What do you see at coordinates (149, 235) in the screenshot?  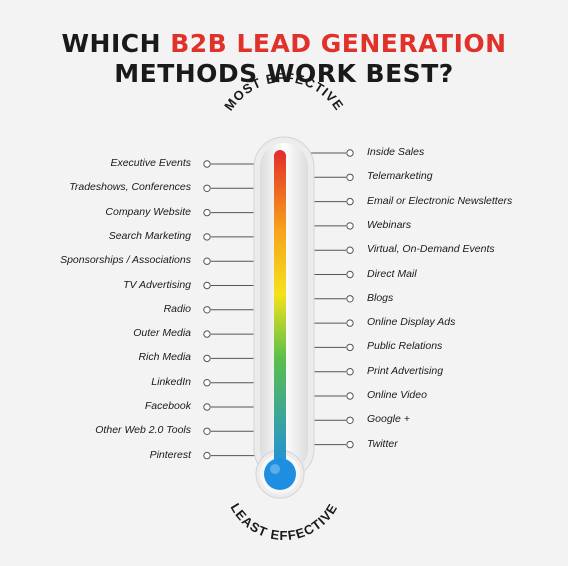 I see `method-label-search-marketing: Search Marketing` at bounding box center [149, 235].